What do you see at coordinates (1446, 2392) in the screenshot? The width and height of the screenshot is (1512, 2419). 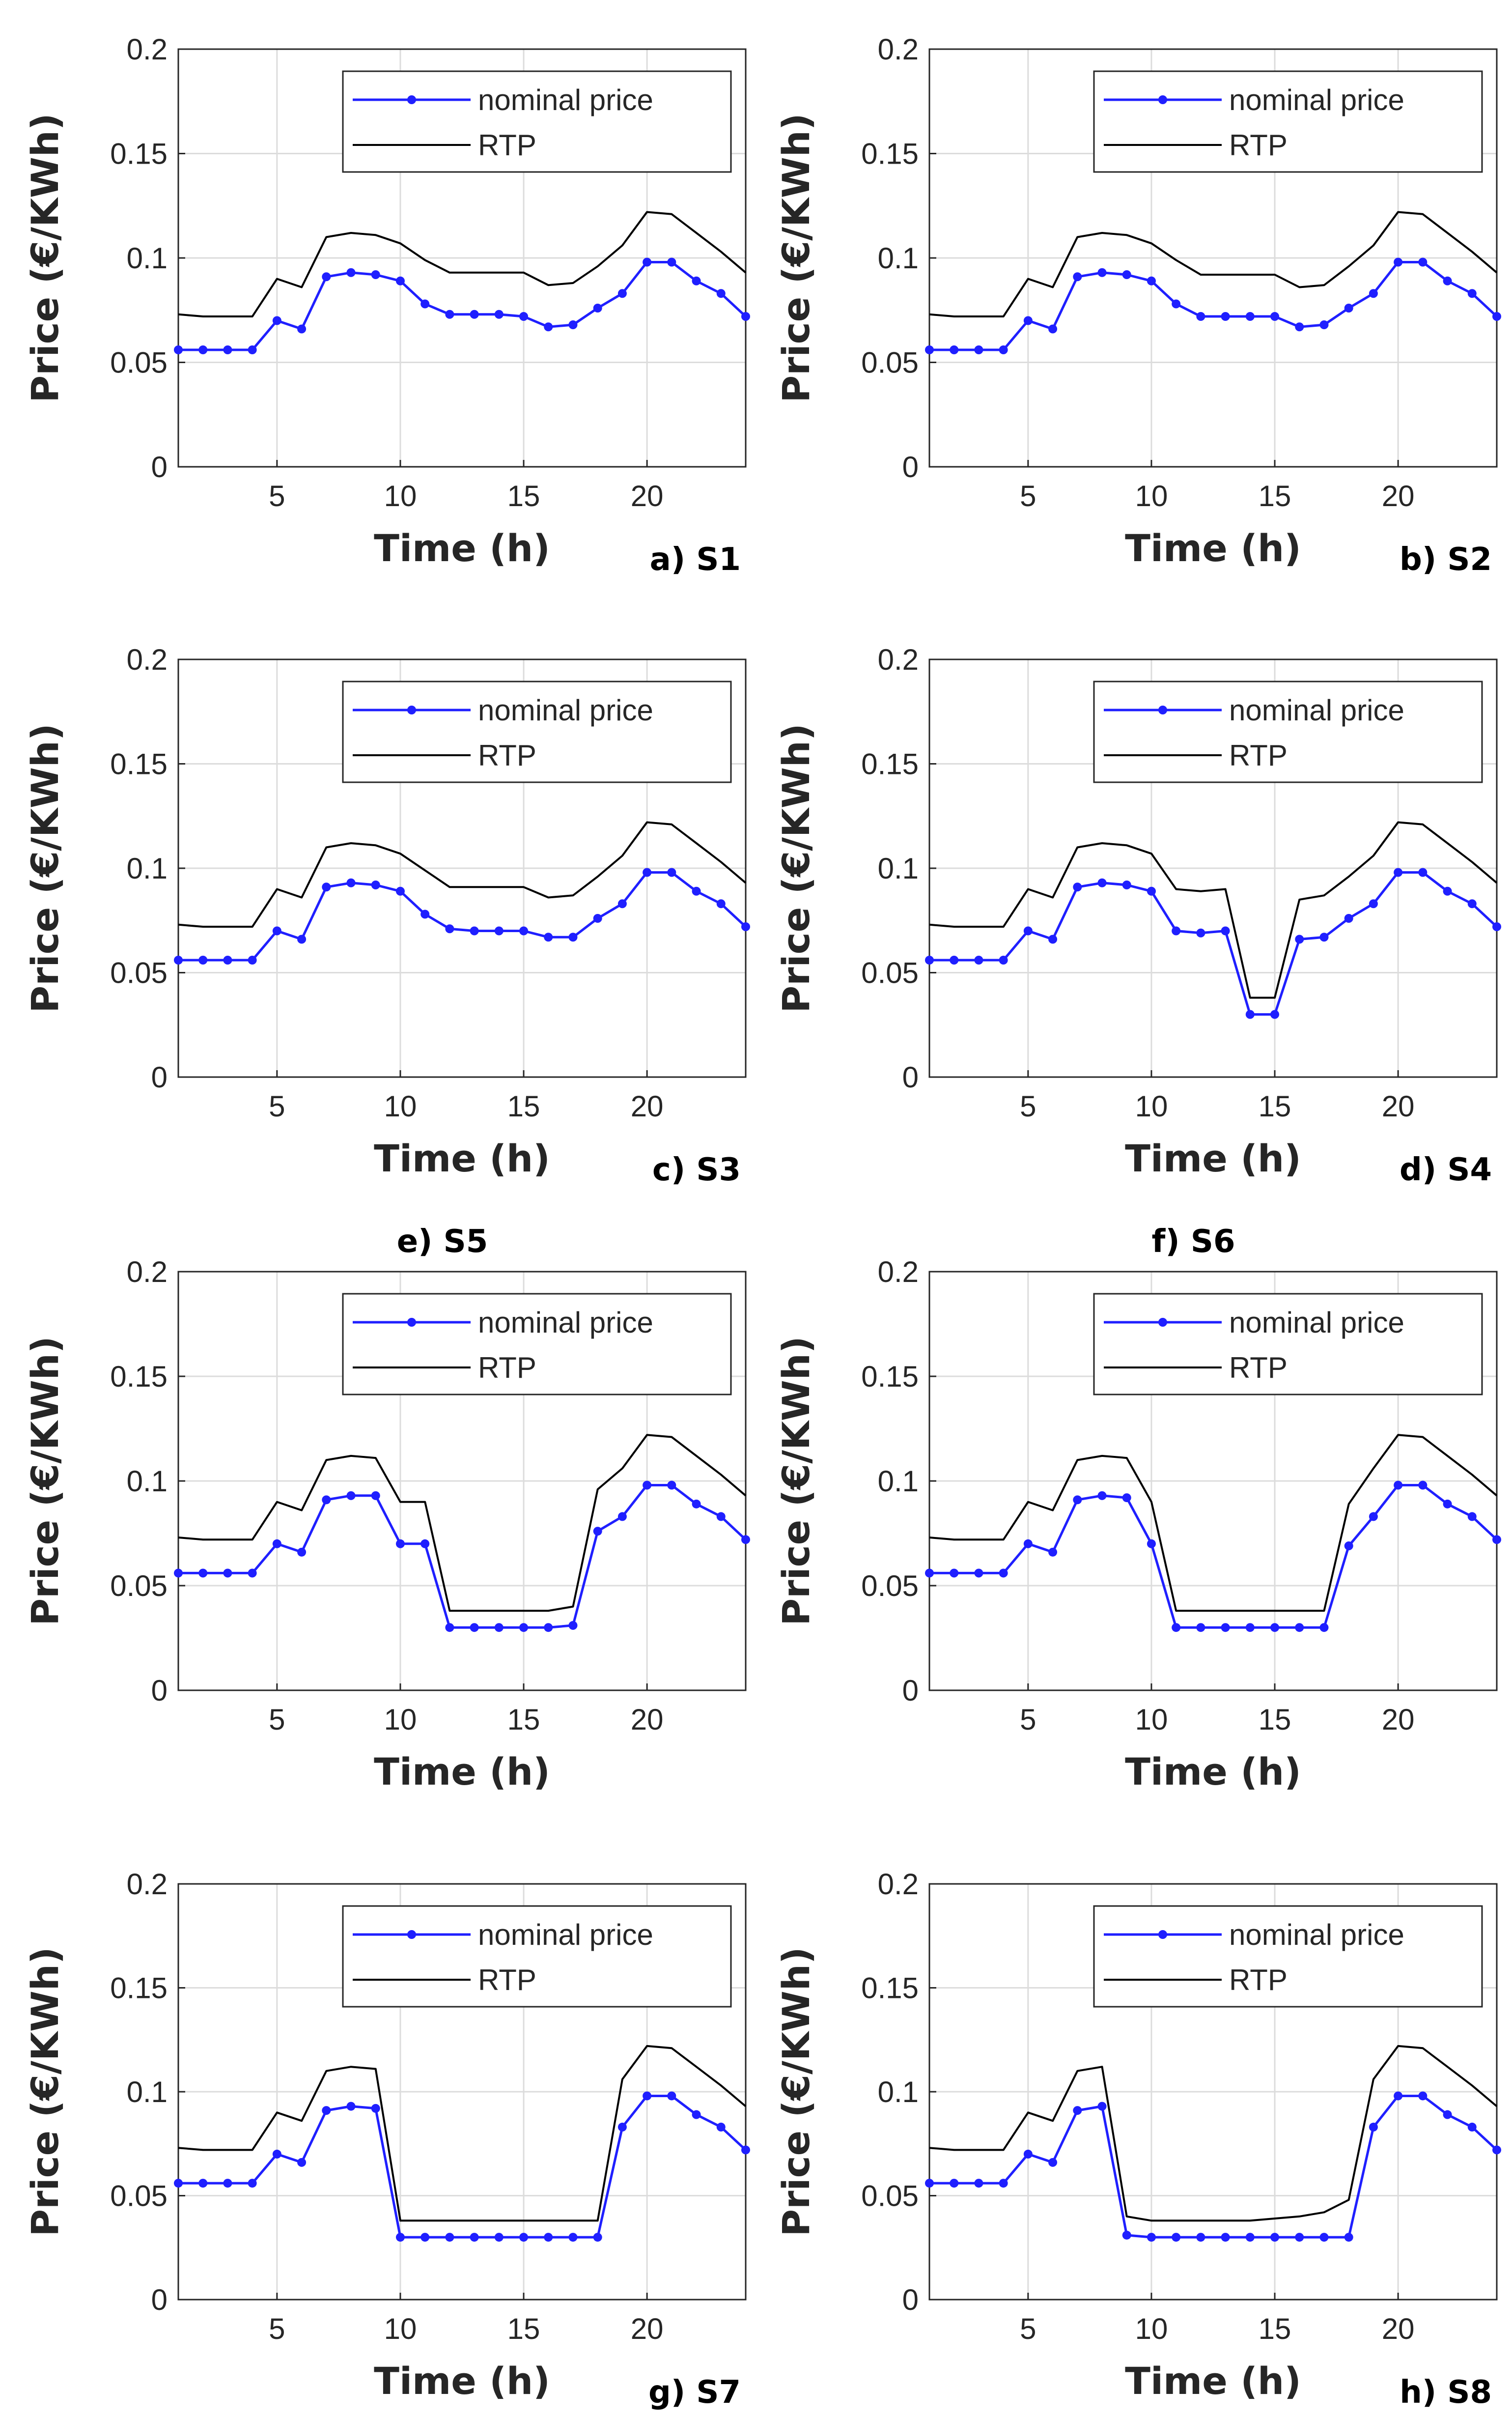 I see `panel-caption: h) S8` at bounding box center [1446, 2392].